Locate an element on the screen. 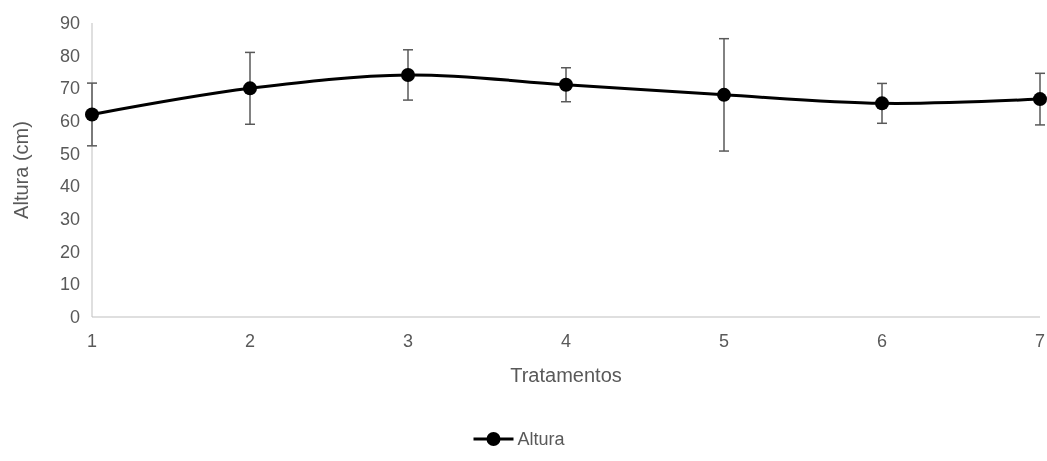  legend-label: Altura is located at coordinates (541, 439).